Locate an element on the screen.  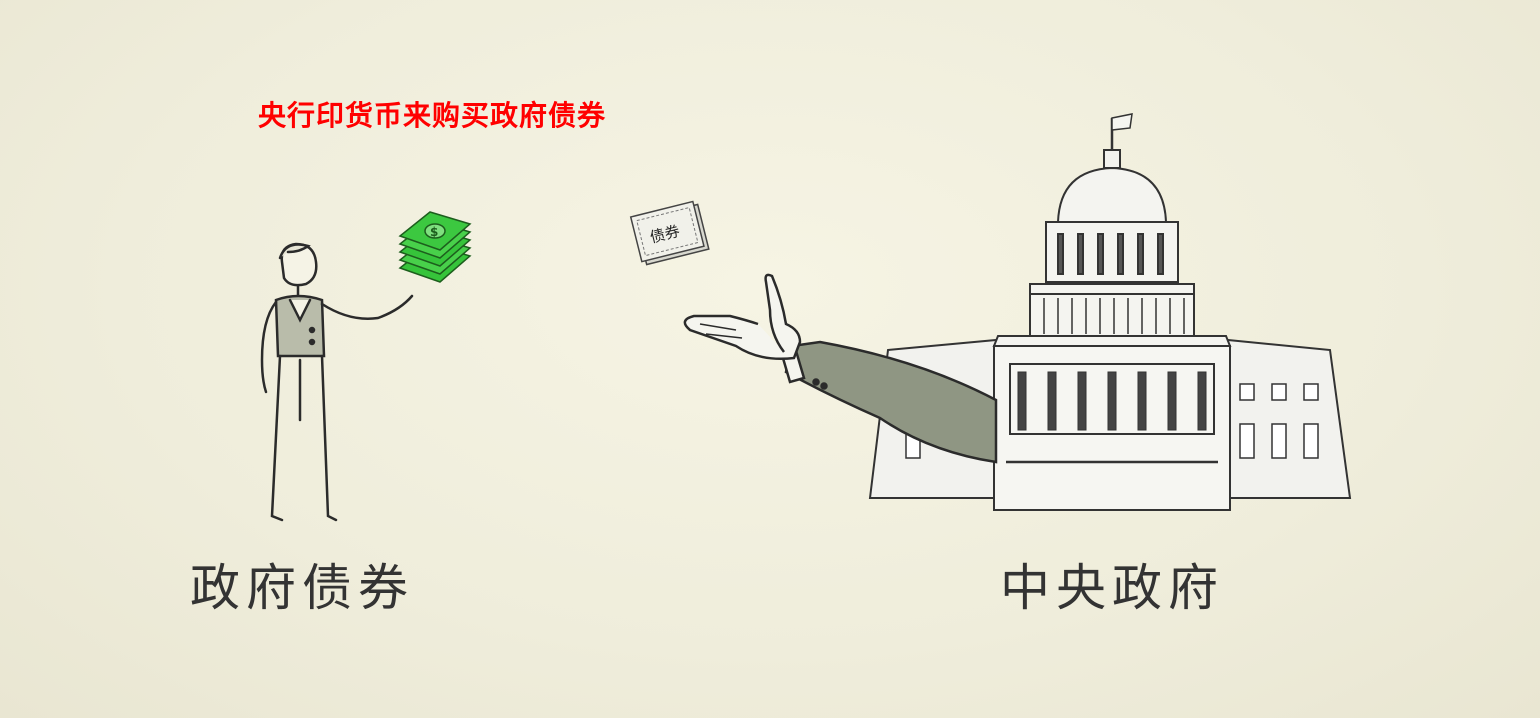
money-symbol: $ is located at coordinates (434, 232).